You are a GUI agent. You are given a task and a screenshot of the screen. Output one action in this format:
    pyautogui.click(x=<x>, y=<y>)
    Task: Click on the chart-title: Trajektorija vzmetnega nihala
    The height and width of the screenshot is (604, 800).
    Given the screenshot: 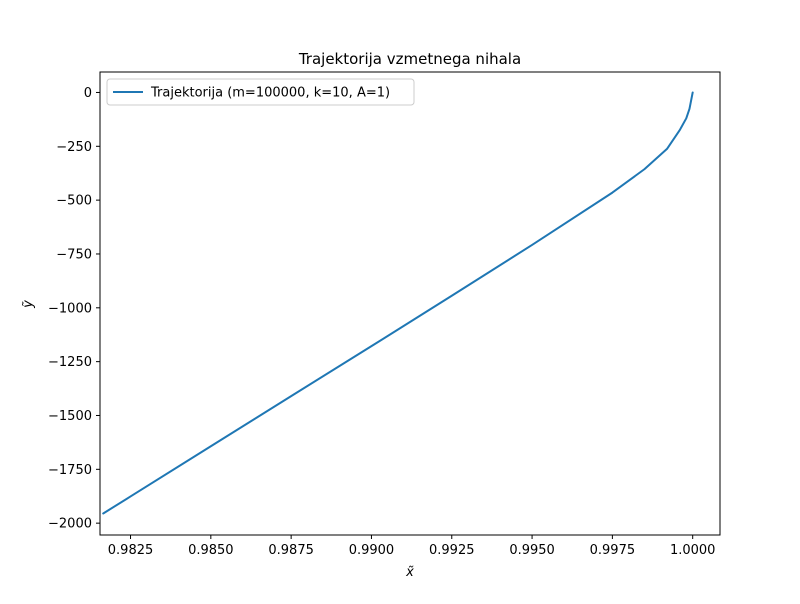 What is the action you would take?
    pyautogui.click(x=409, y=59)
    